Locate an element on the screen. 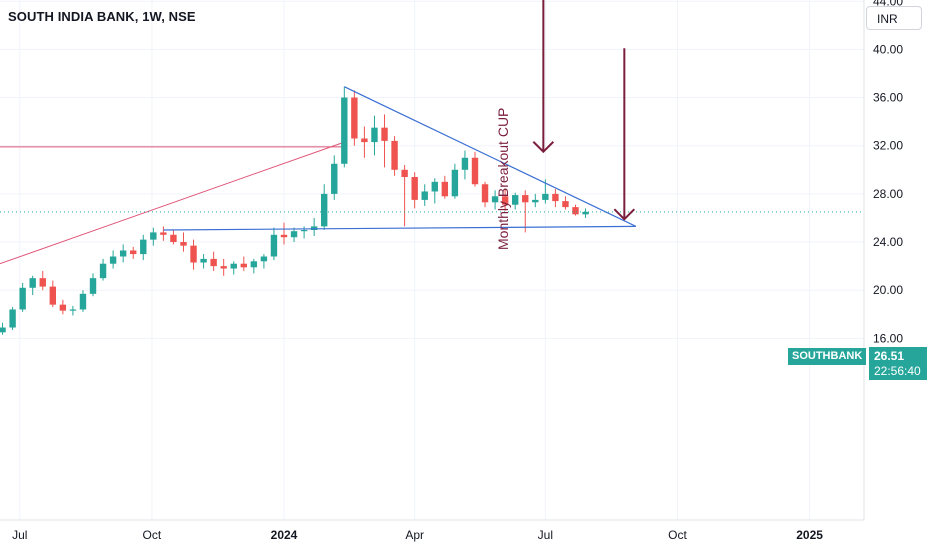 This screenshot has height=555, width=932. price-tick-label: 16.00 is located at coordinates (888, 338).